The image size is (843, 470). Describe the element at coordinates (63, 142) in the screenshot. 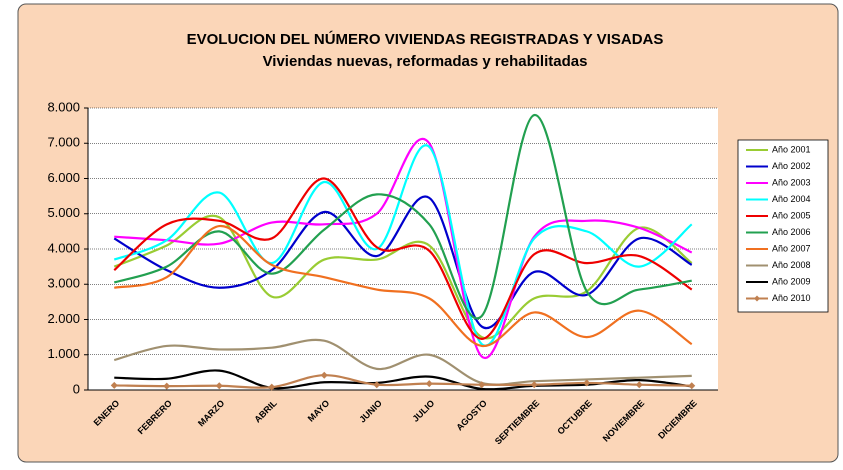

I see `y-tick-label: 7.000` at that location.